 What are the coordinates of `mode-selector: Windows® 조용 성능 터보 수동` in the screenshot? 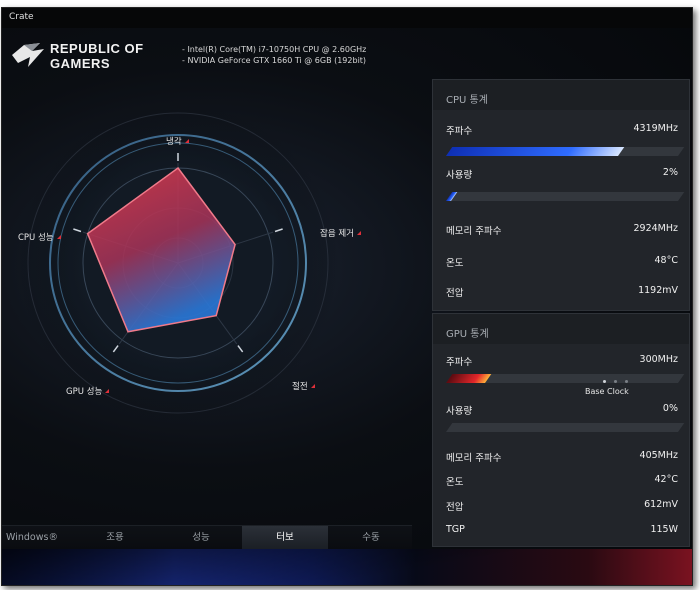 It's located at (207, 538).